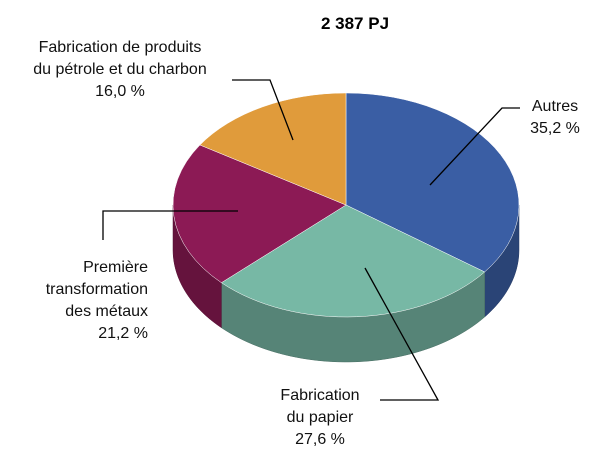 The image size is (591, 462). Describe the element at coordinates (555, 118) in the screenshot. I see `slice-label: Autres 35,2 %` at that location.